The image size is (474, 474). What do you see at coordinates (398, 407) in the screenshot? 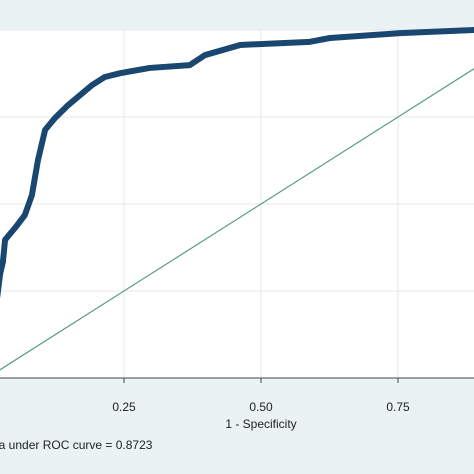
I see `x-tick-label: 0.75` at bounding box center [398, 407].